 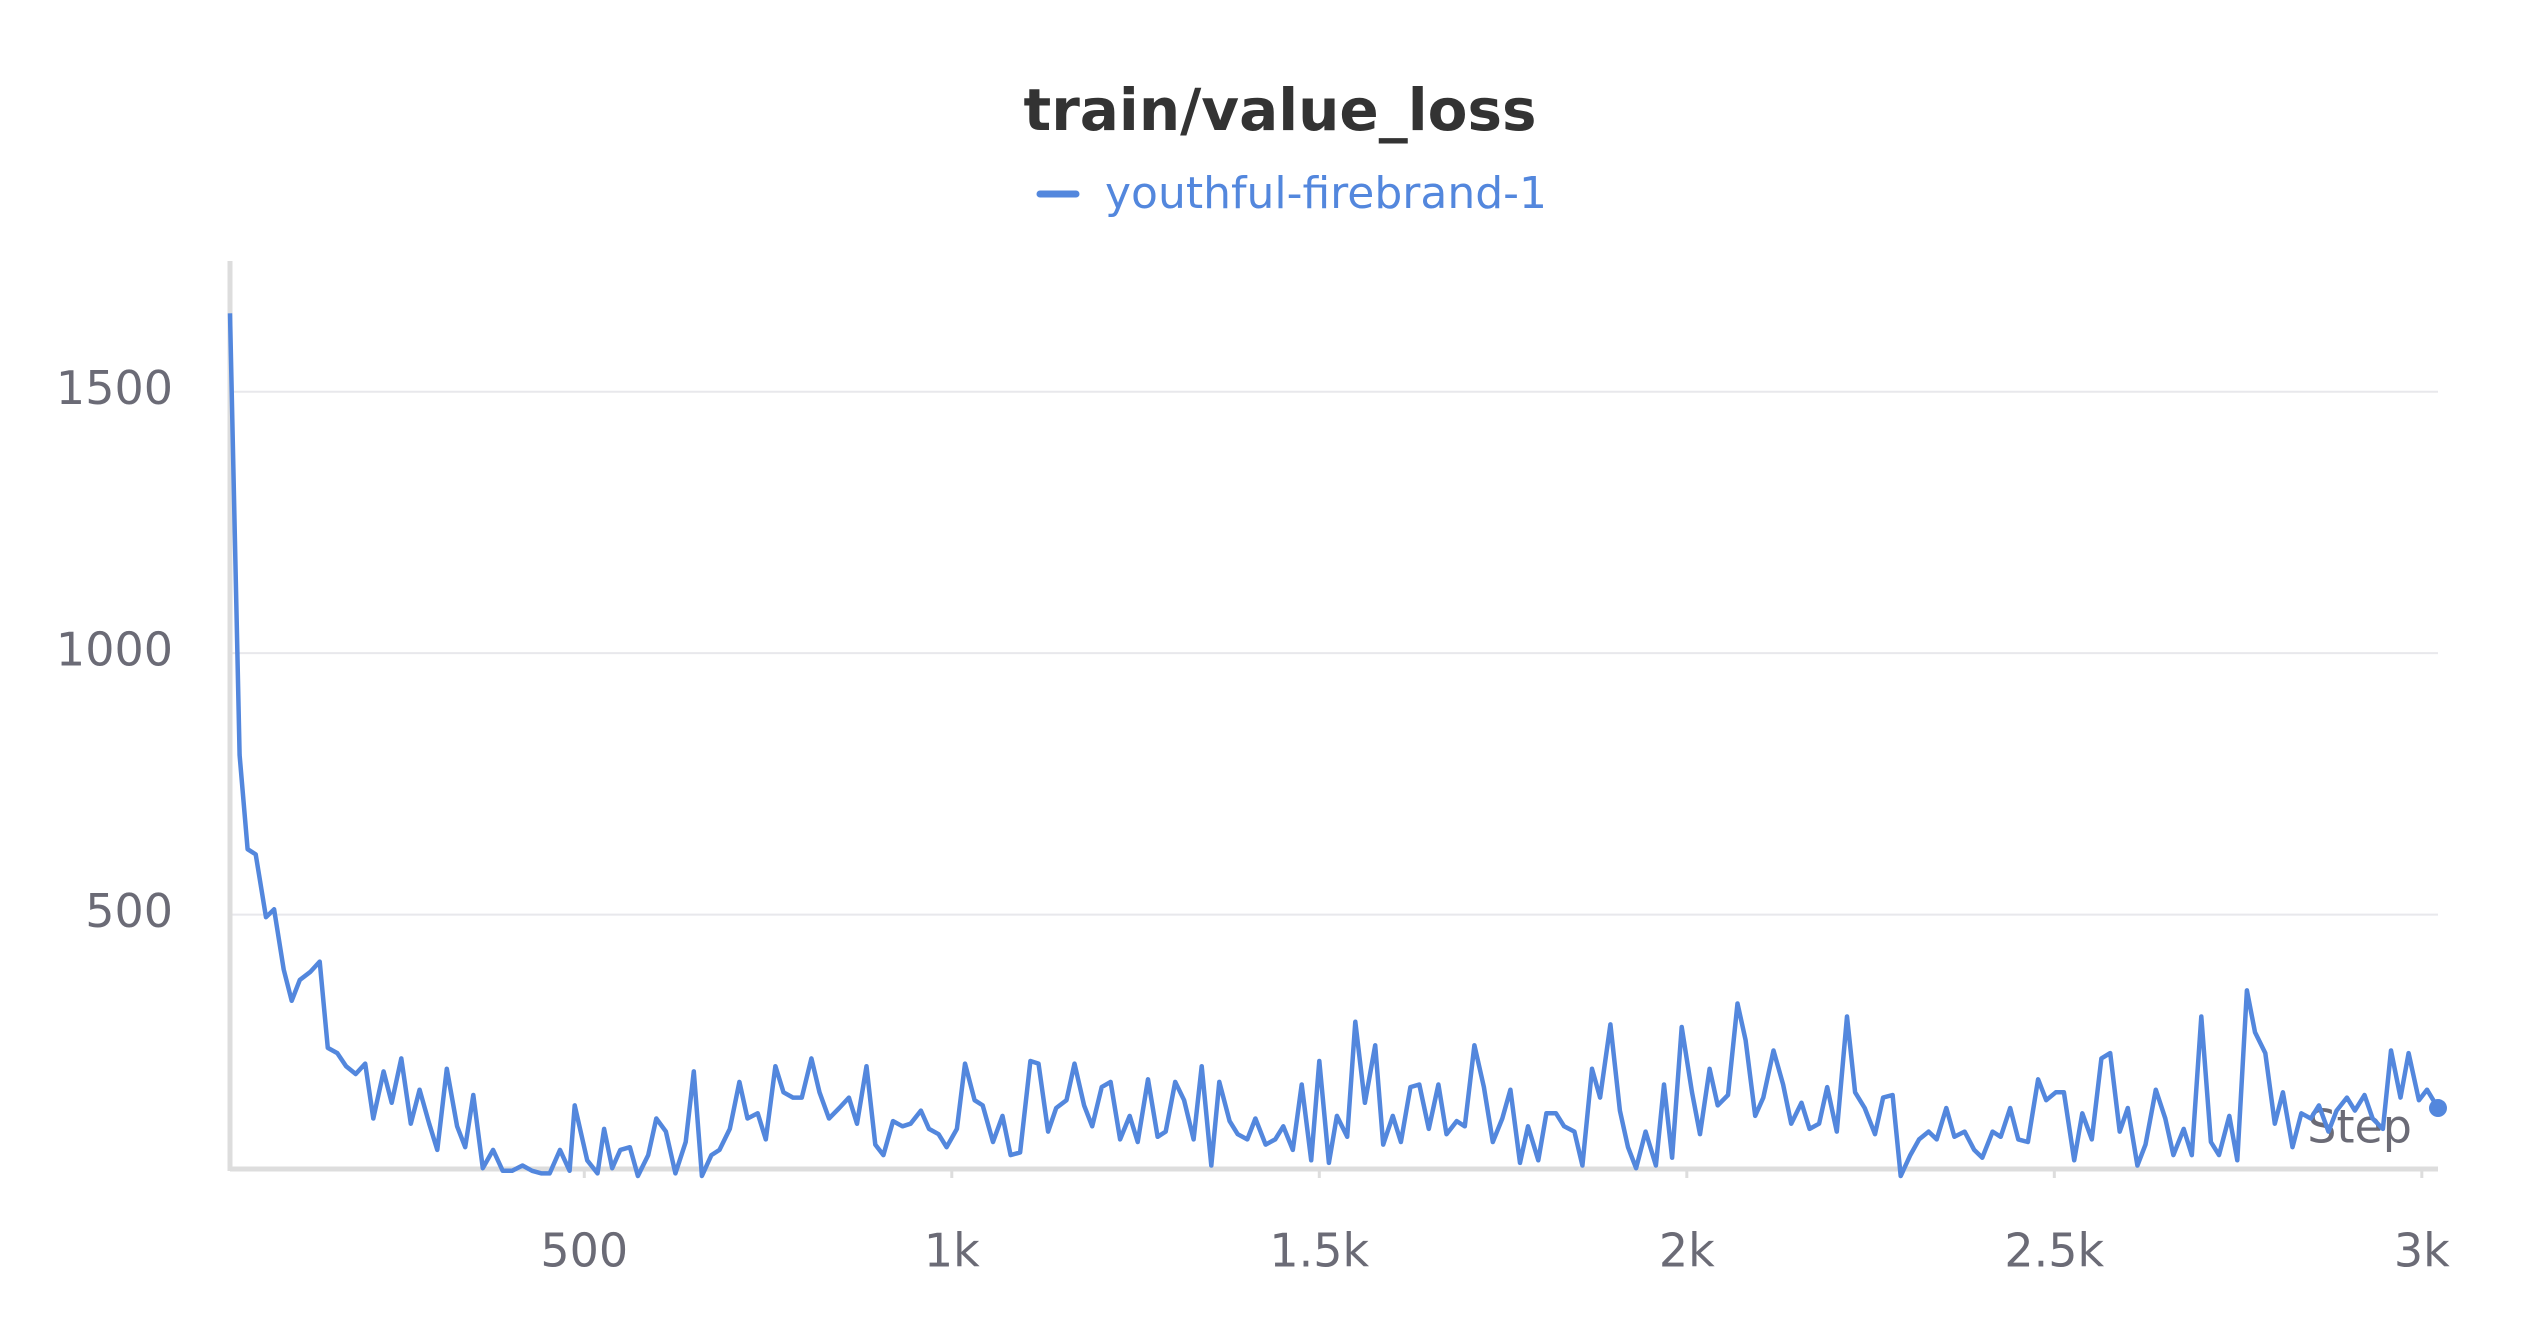 I want to click on y-tick-label: 1500, so click(x=114, y=388).